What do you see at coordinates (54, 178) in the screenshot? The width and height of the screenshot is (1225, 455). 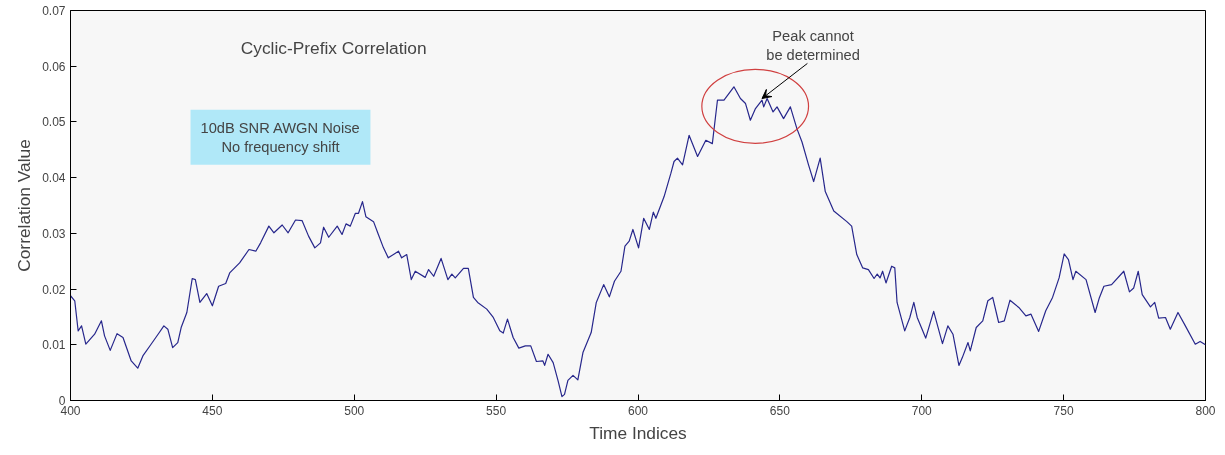 I see `y-tick-label: 0.04` at bounding box center [54, 178].